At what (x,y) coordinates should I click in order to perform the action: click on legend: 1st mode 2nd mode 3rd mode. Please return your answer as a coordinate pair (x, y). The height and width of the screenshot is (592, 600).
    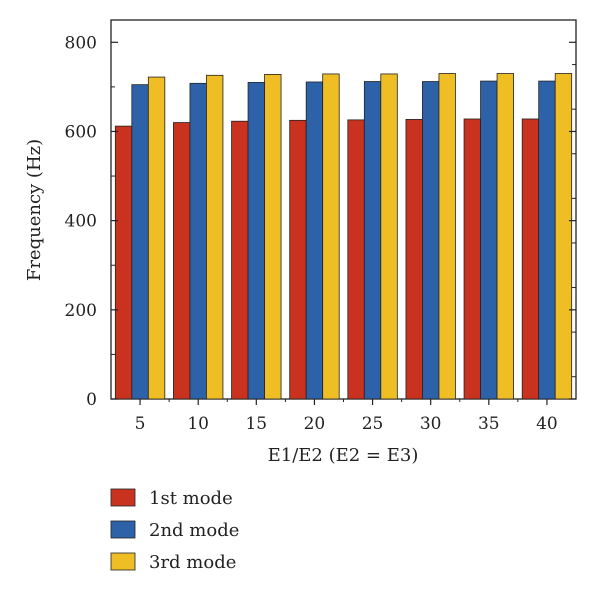
    Looking at the image, I should click on (174, 530).